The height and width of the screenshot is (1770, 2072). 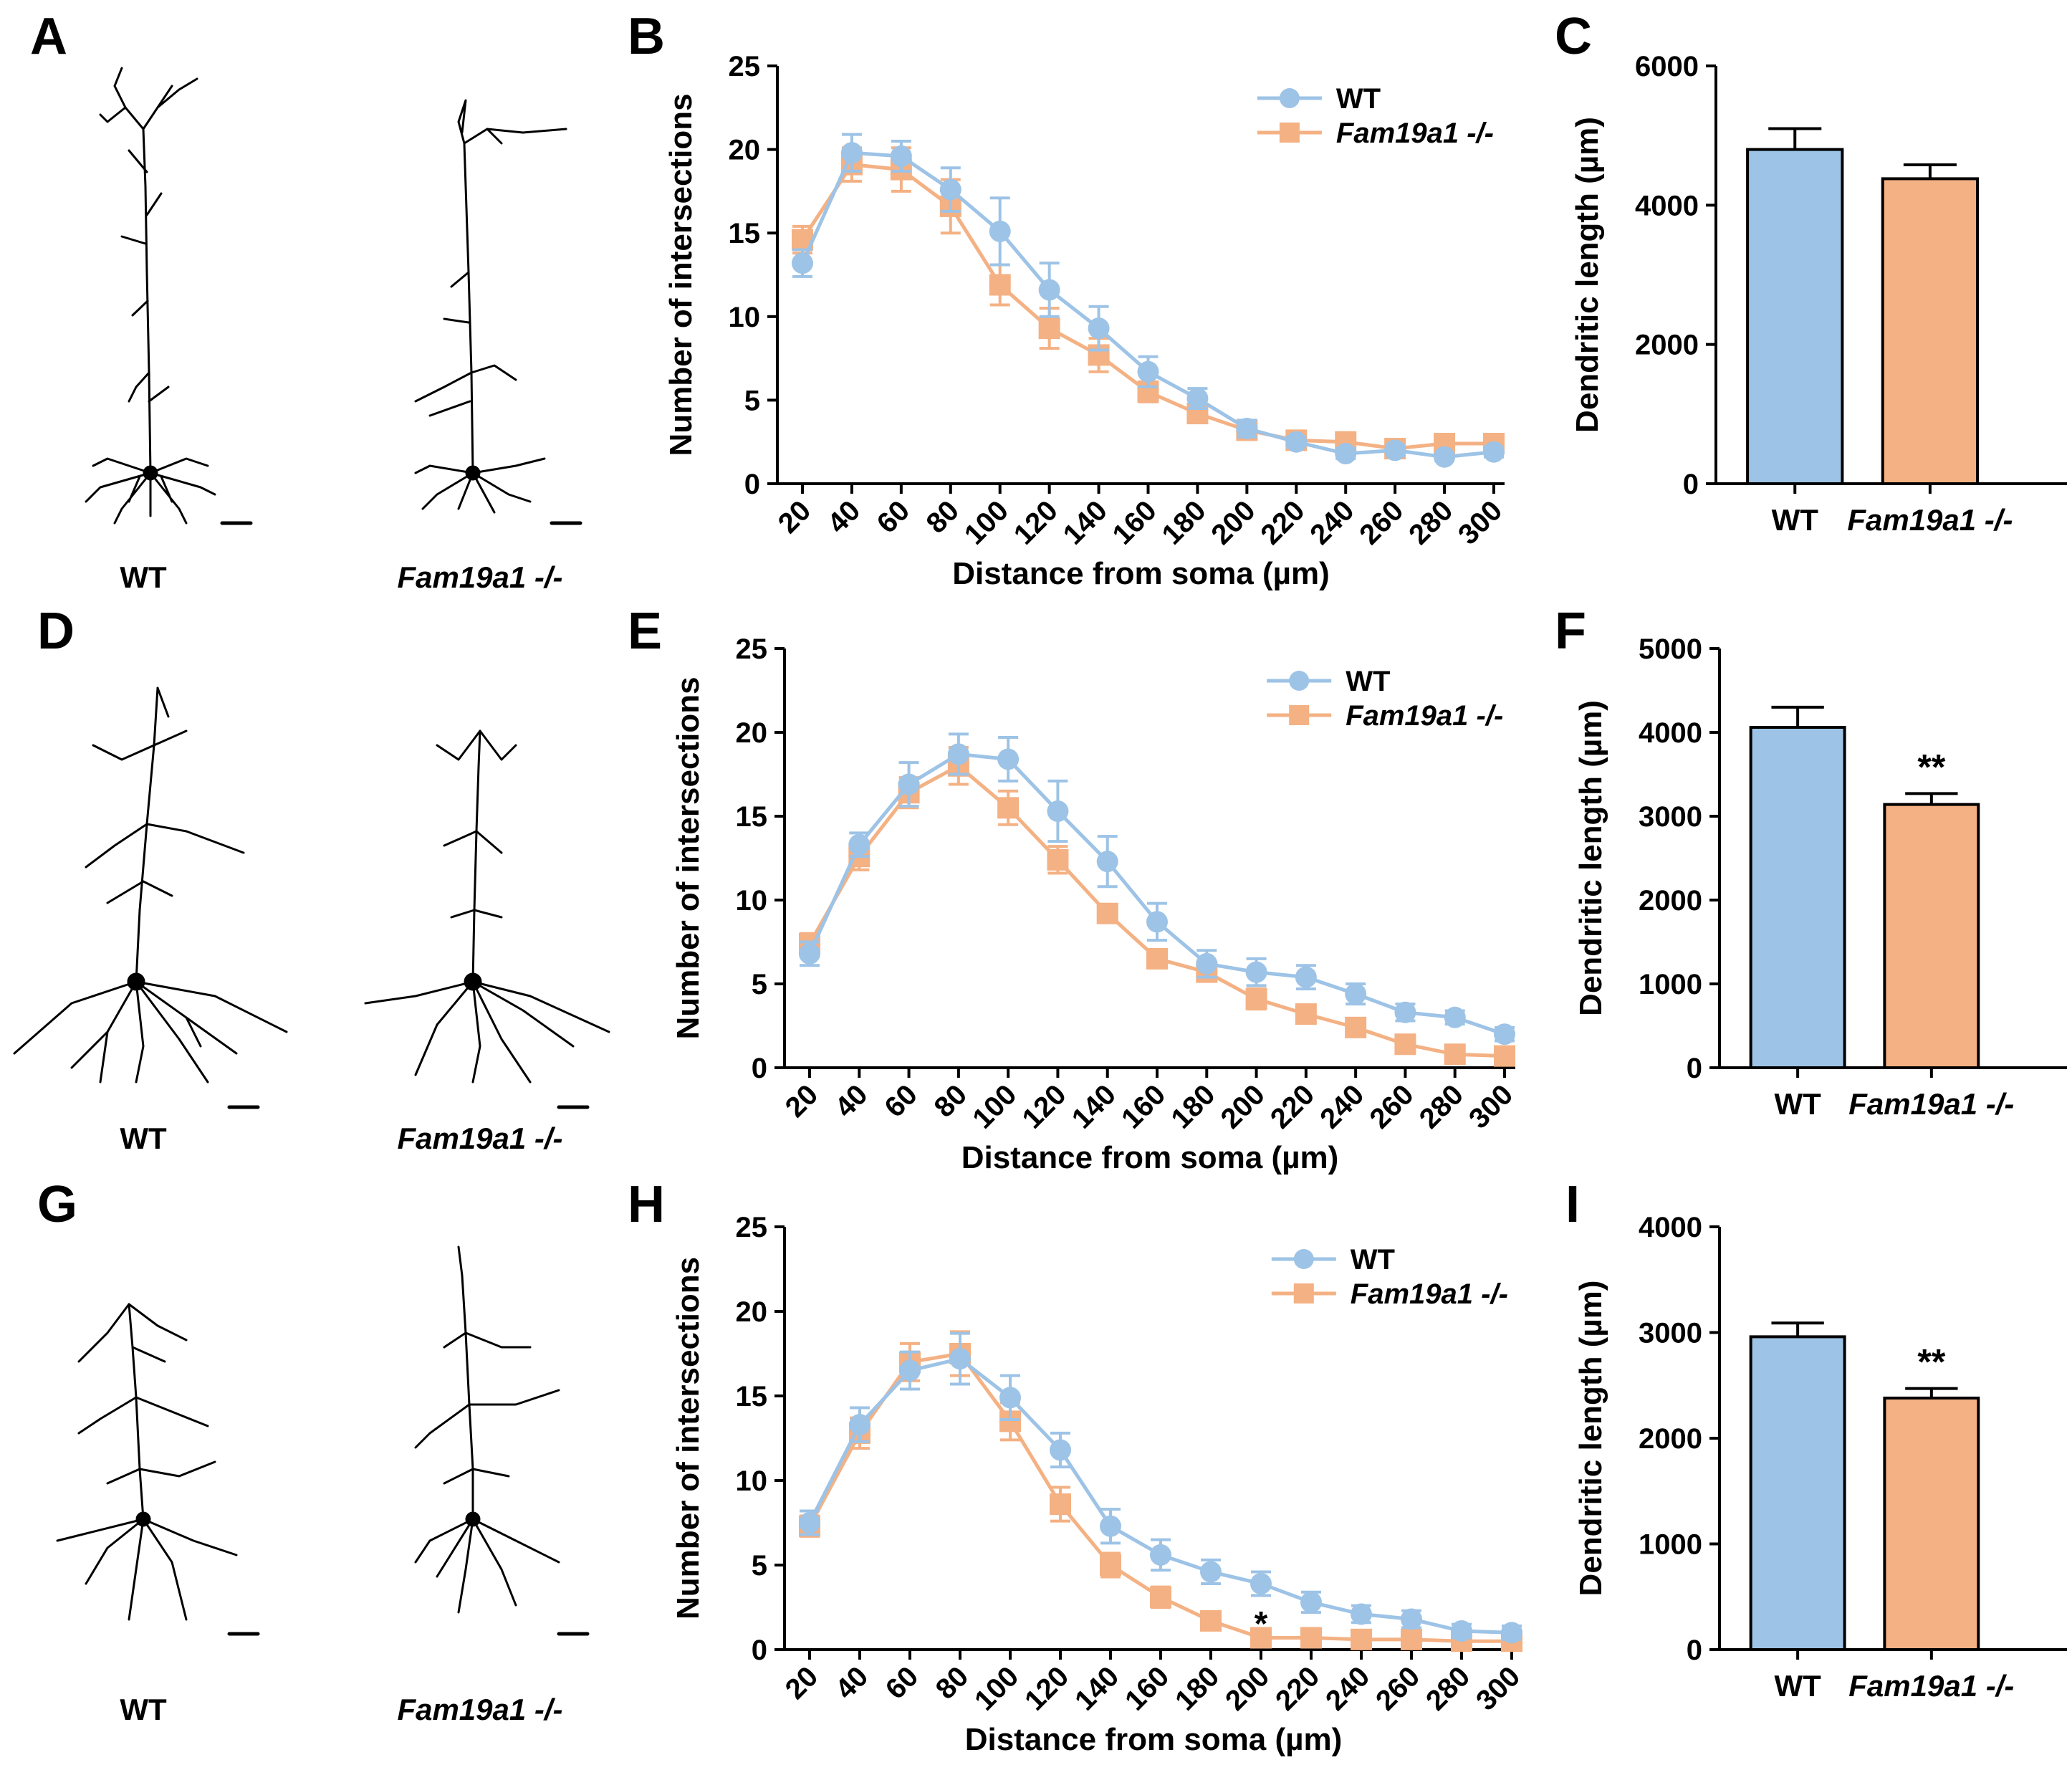 I want to click on legend-marker-wt, so click(x=1303, y=1259).